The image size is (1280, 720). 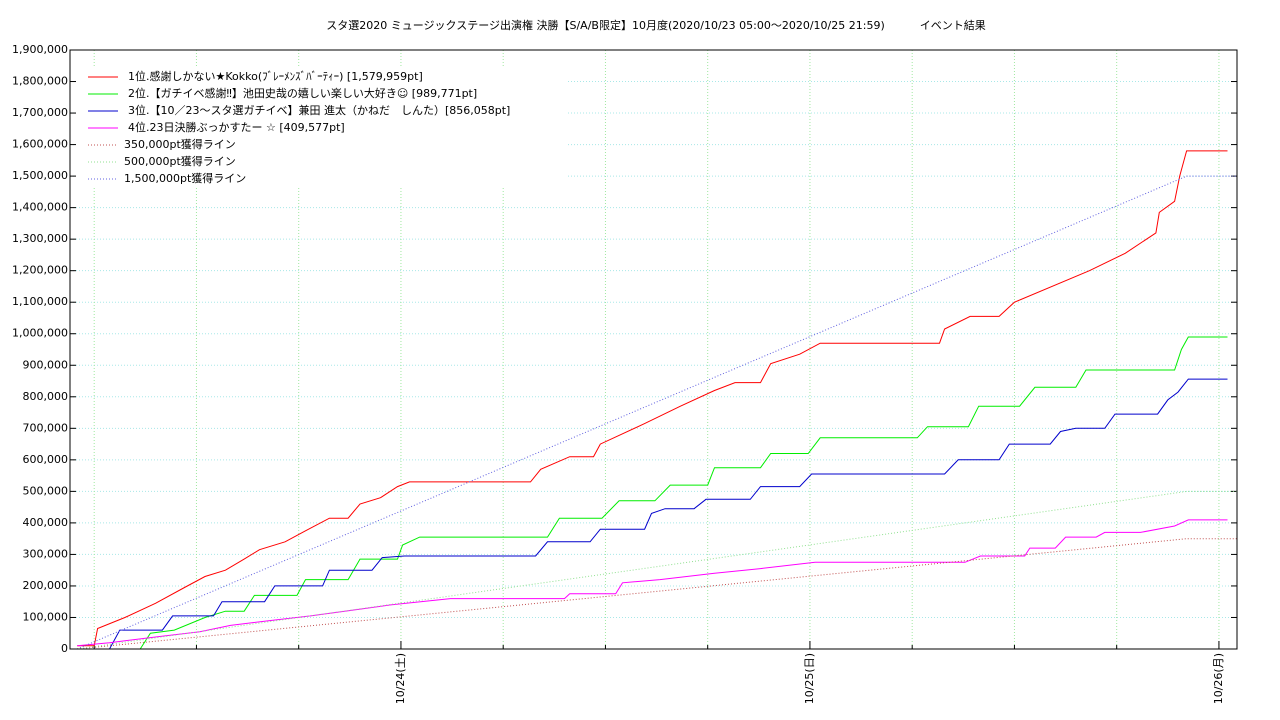 I want to click on y-tick-label: 500,000, so click(x=46, y=490).